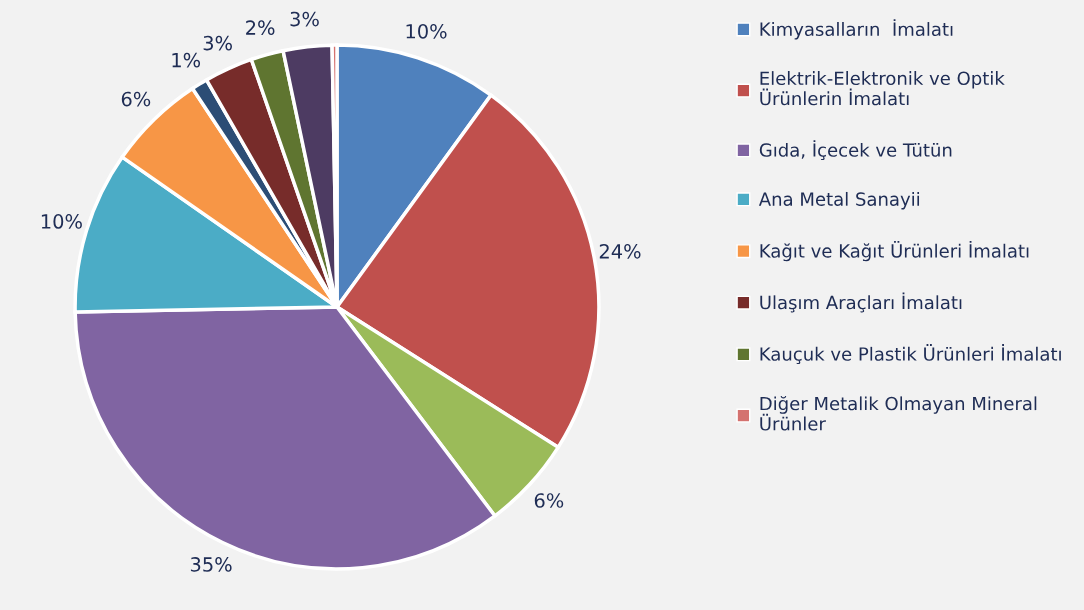 Image resolution: width=1084 pixels, height=610 pixels. I want to click on legend-label: Elektrik-Elektronik ve Optik Ürünlerin İmalatı, so click(882, 88).